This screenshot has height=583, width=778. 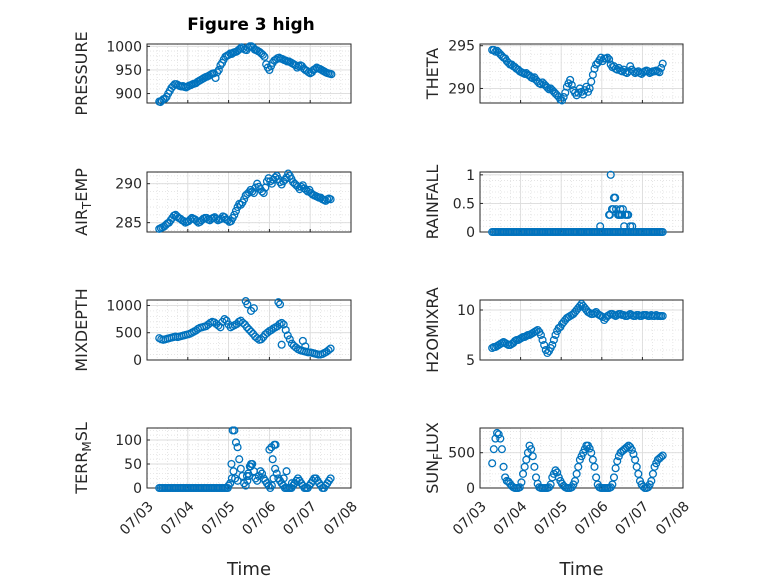 I want to click on panel-mid-right: 0 0.5 1 RAINFALL, so click(x=553, y=203).